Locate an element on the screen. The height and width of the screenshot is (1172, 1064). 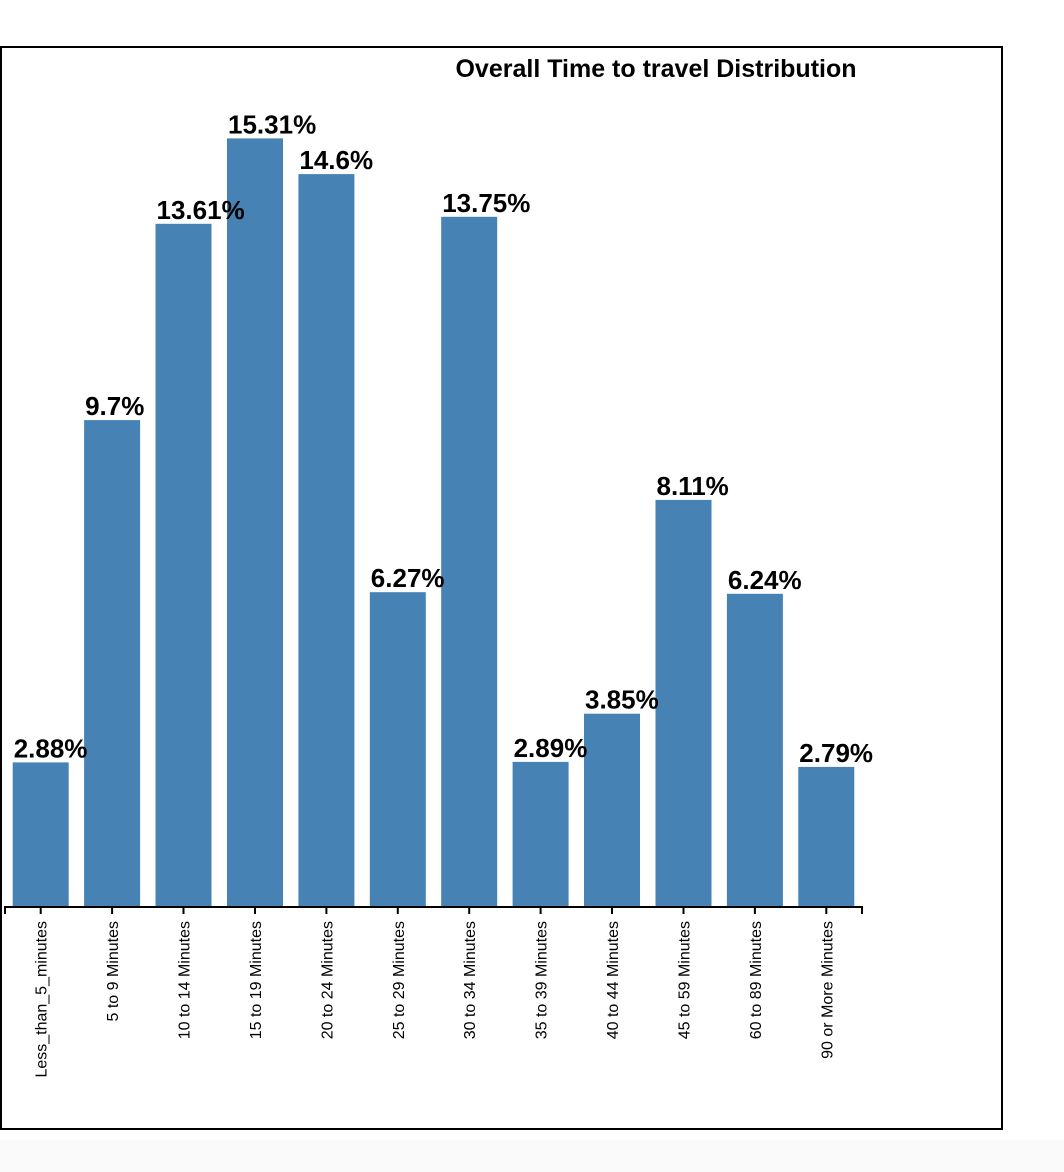
bottom-strip is located at coordinates (532, 1156).